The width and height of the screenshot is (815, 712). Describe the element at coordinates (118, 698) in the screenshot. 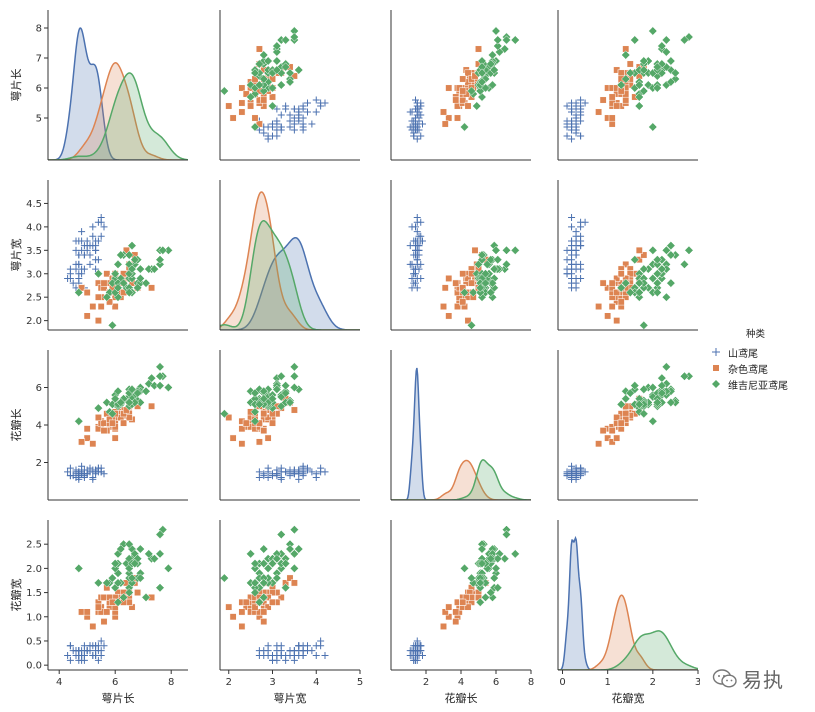

I see `x-axis-label: 萼片长` at that location.